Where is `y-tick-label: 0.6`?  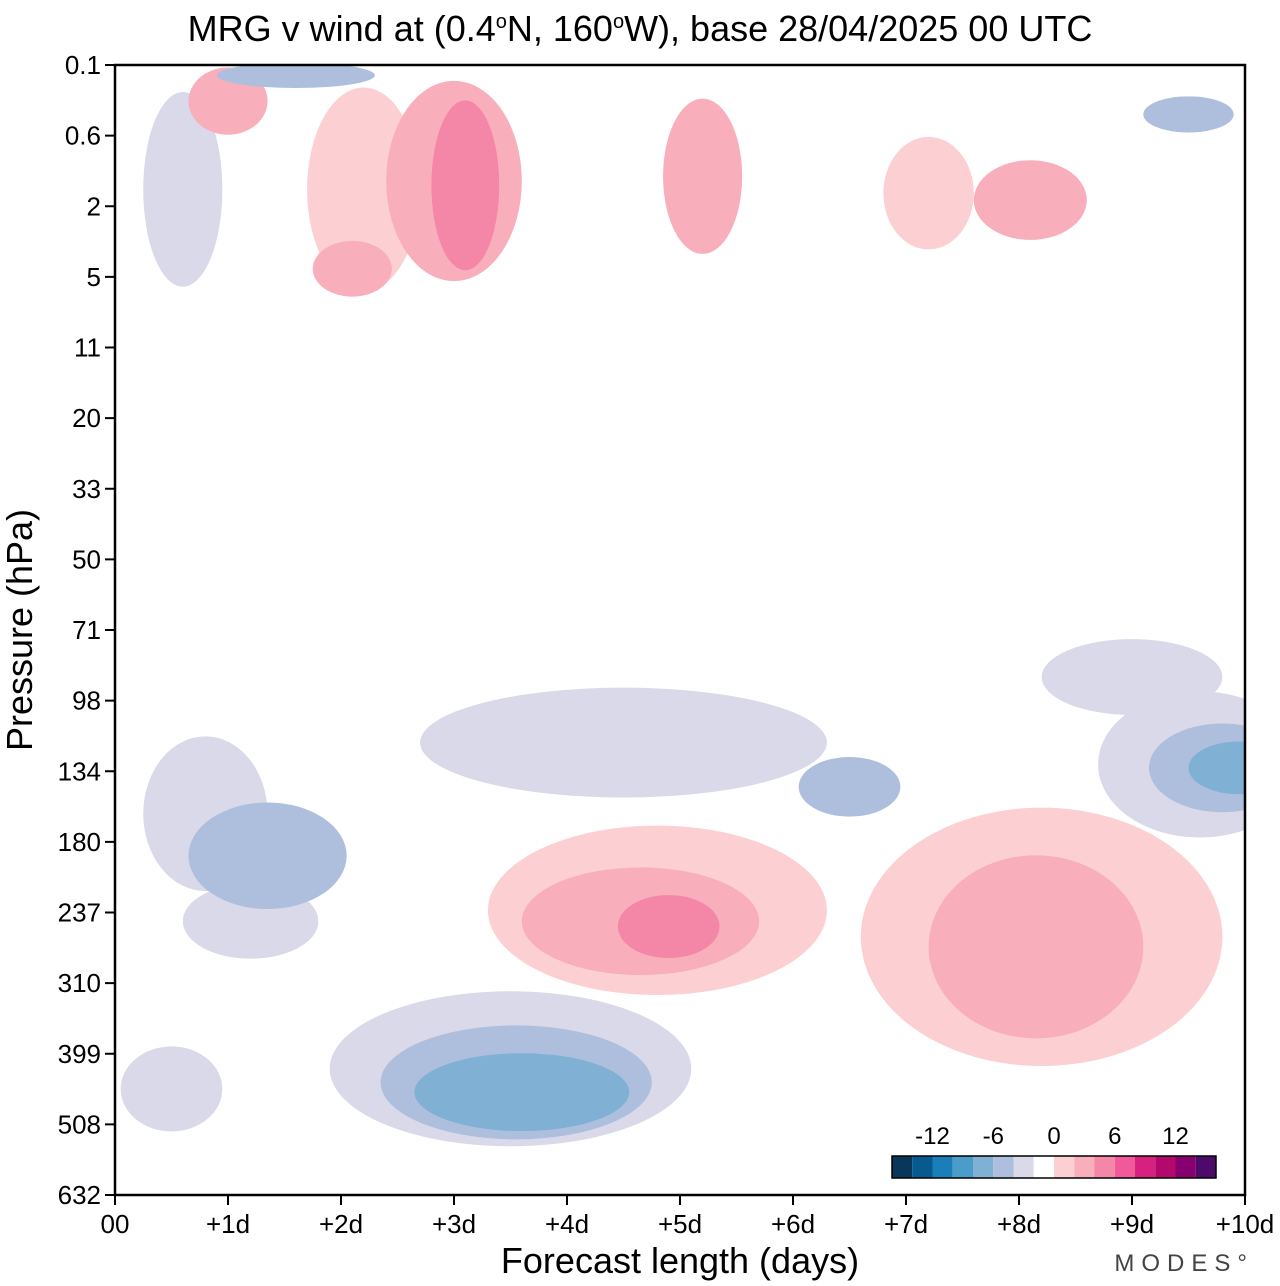
y-tick-label: 0.6 is located at coordinates (83, 136).